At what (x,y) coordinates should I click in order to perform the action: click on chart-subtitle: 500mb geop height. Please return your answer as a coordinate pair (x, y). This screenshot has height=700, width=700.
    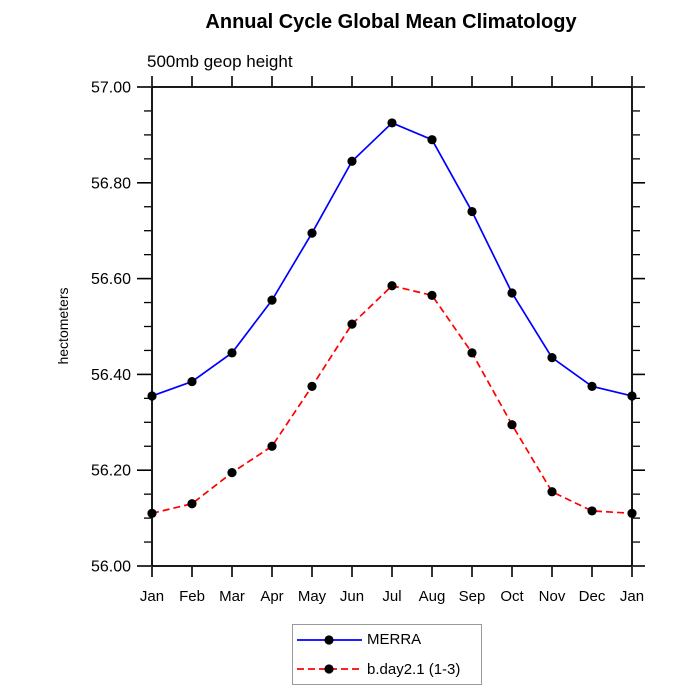
    Looking at the image, I should click on (220, 61).